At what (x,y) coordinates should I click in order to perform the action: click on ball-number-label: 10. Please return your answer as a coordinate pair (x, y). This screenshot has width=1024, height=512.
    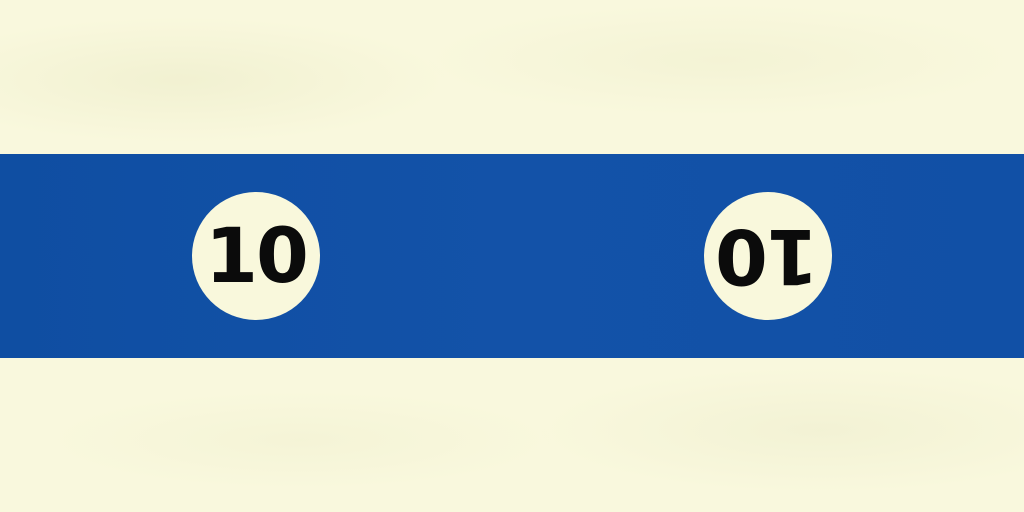
    Looking at the image, I should click on (257, 255).